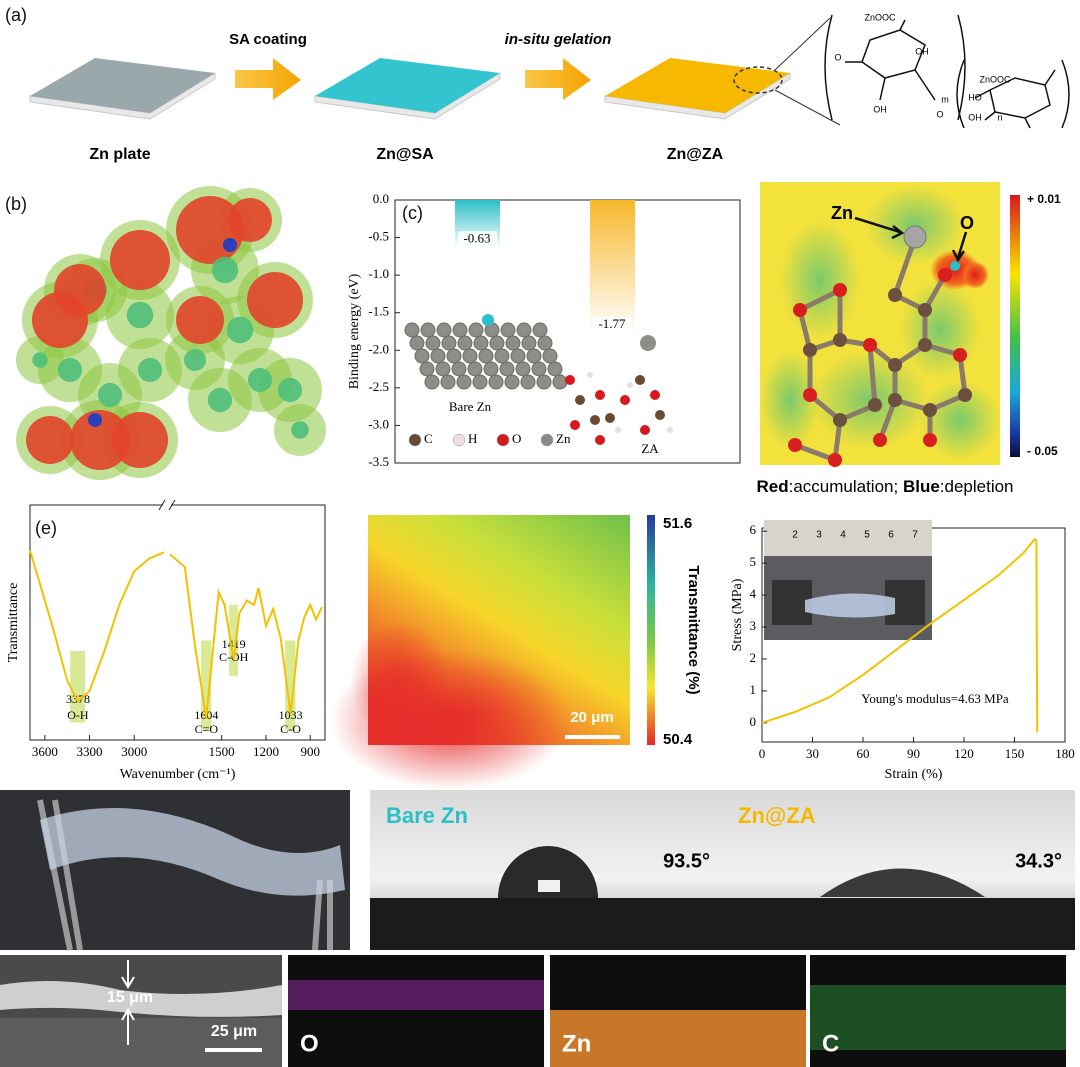 The width and height of the screenshot is (1080, 1067). Describe the element at coordinates (378, 236) in the screenshot. I see `y-tick-label: -0.5` at that location.